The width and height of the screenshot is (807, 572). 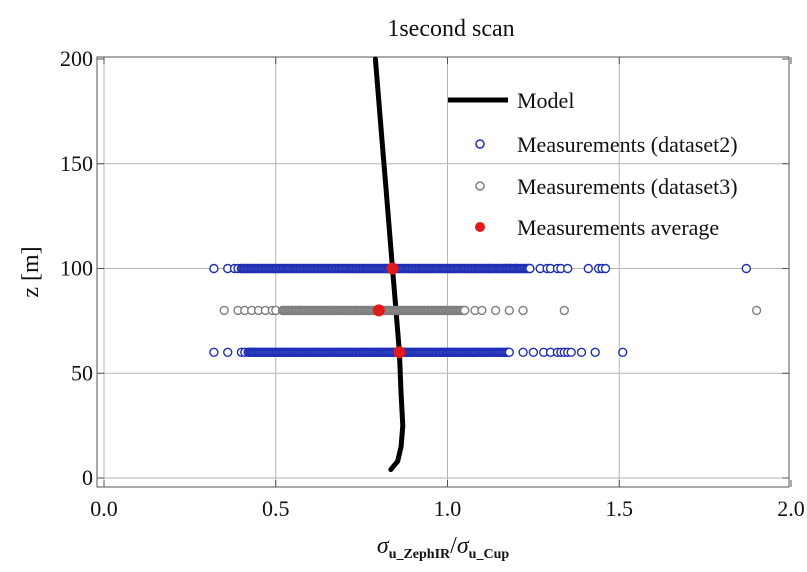 I want to click on x-axis-label-sub1: u_ZephIR, so click(x=420, y=554).